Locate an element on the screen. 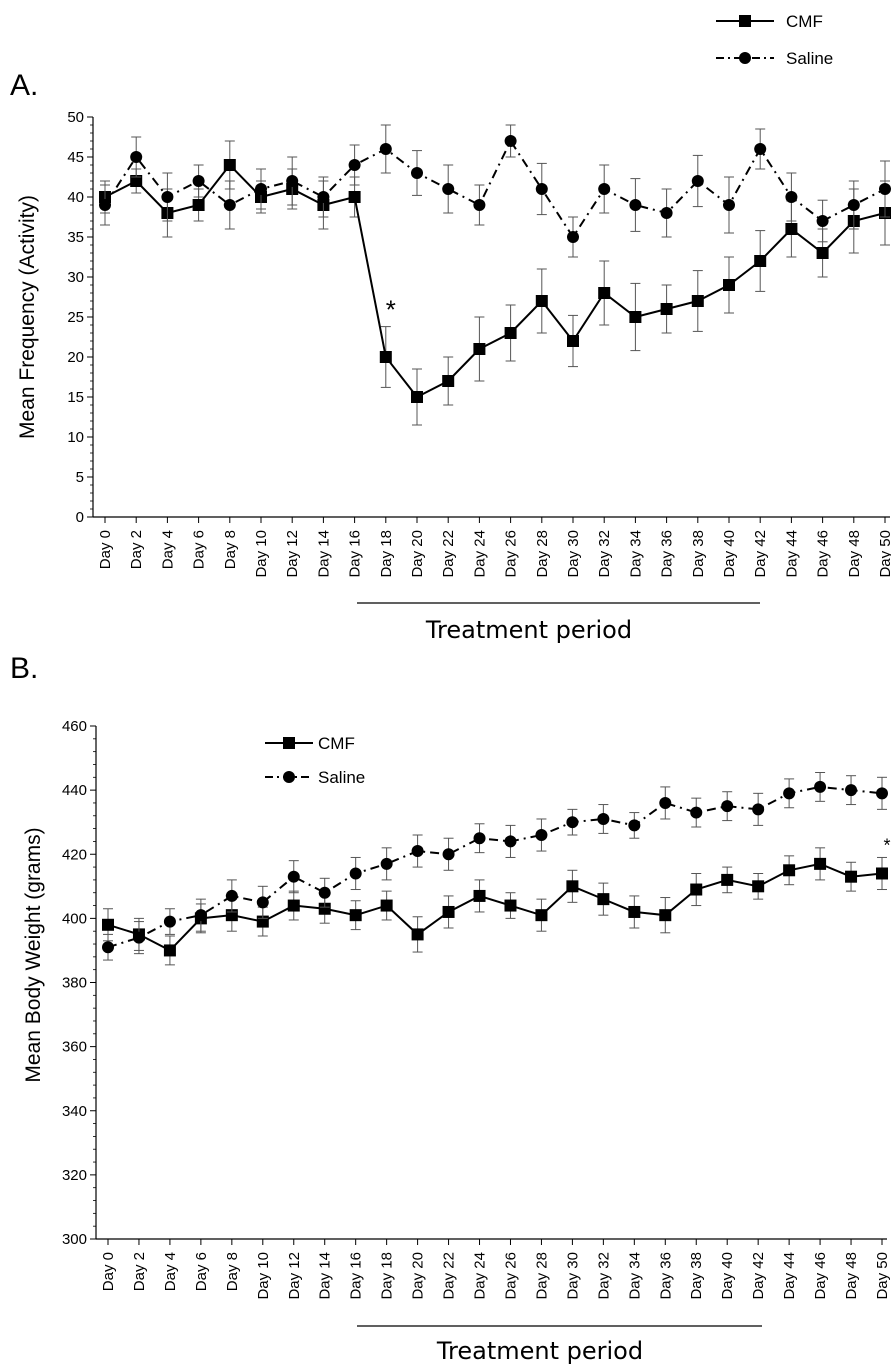  x-tick-label: Day 40 is located at coordinates (727, 1276).